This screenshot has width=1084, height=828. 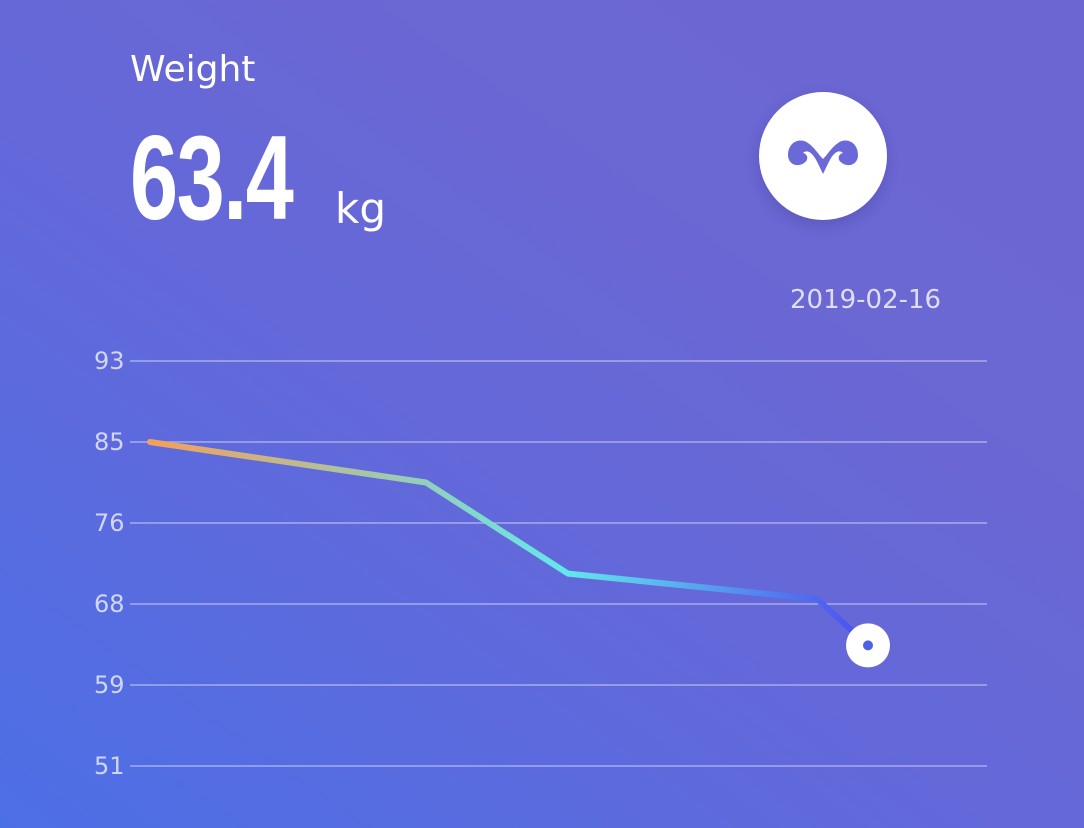 What do you see at coordinates (109, 685) in the screenshot?
I see `y-axis-tick-label: 59` at bounding box center [109, 685].